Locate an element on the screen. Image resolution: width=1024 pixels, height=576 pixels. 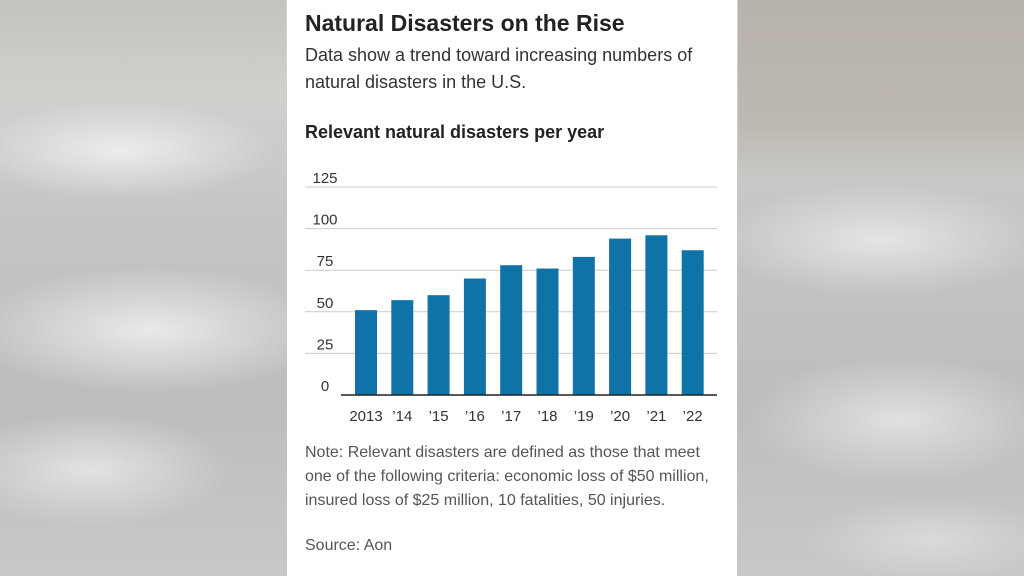
chart-source: Source: Aon is located at coordinates (349, 545).